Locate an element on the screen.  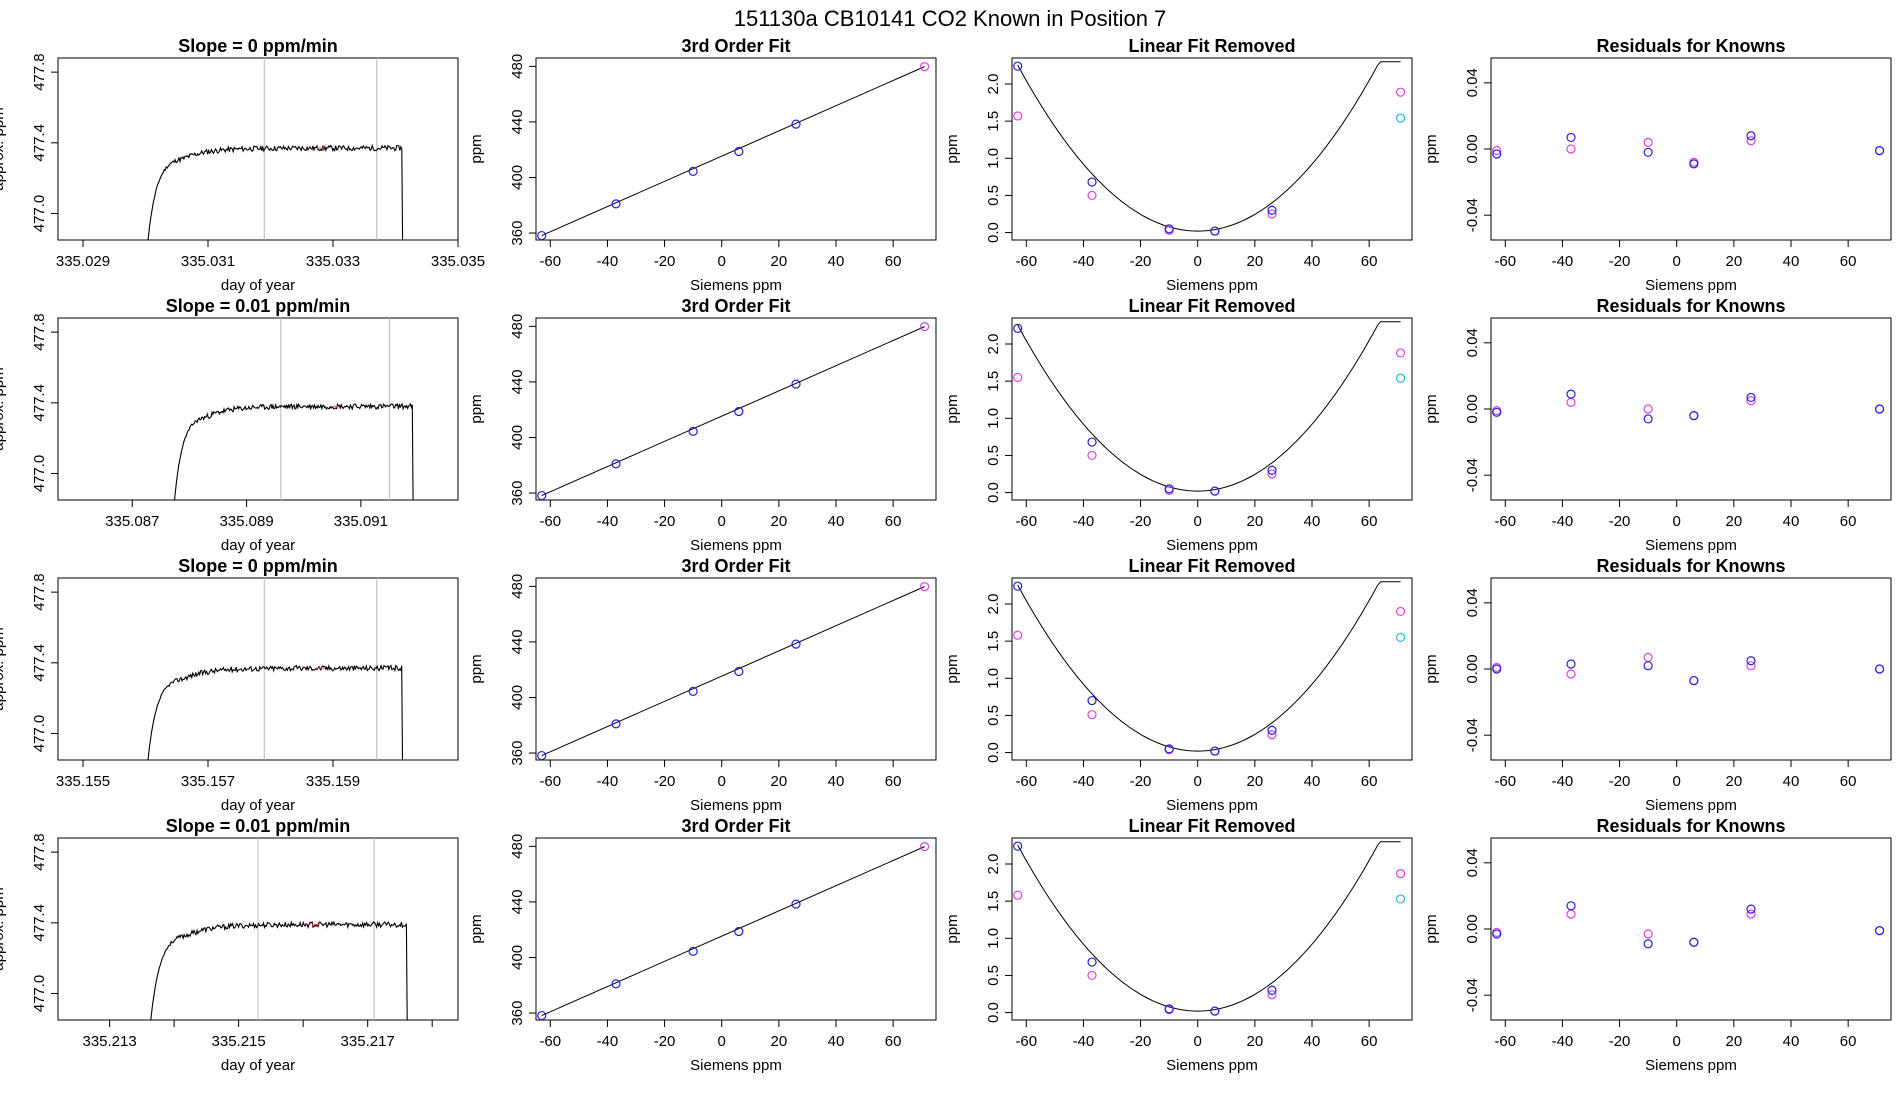
x-tick-label: 335.087 is located at coordinates (132, 521).